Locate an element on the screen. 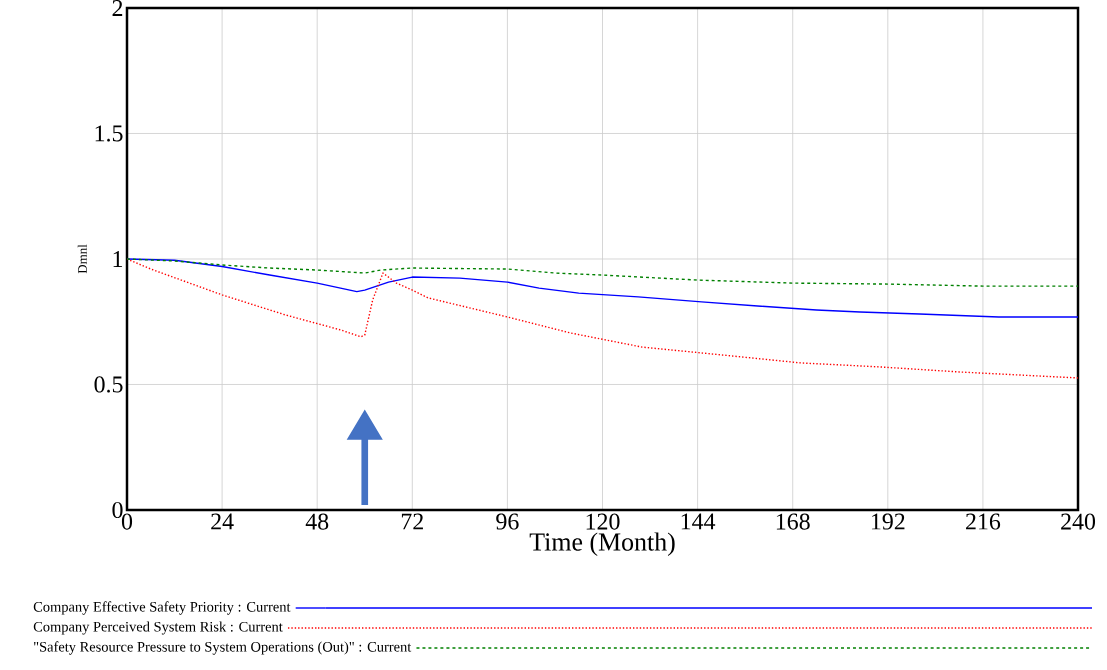 The image size is (1107, 670). x-tick-label: 168 is located at coordinates (793, 521).